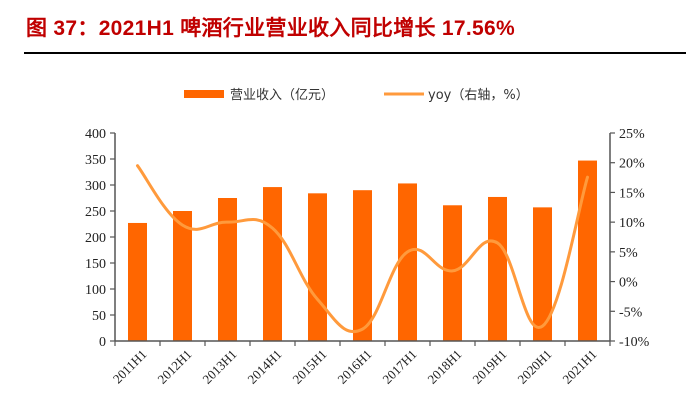  I want to click on right-tick-label: -10%, so click(634, 342).